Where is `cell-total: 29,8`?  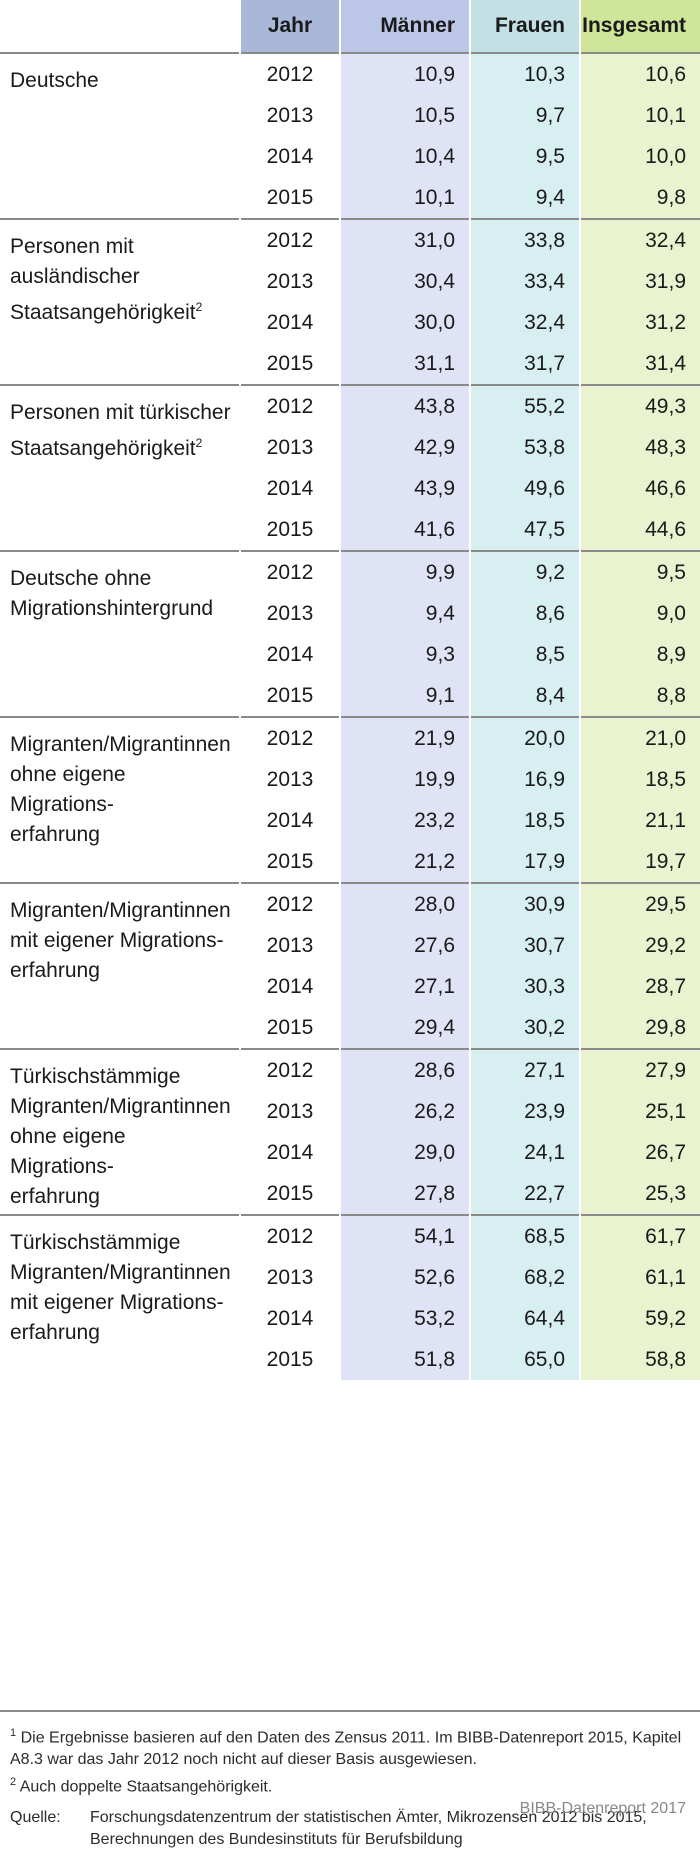
cell-total: 29,8 is located at coordinates (639, 1028).